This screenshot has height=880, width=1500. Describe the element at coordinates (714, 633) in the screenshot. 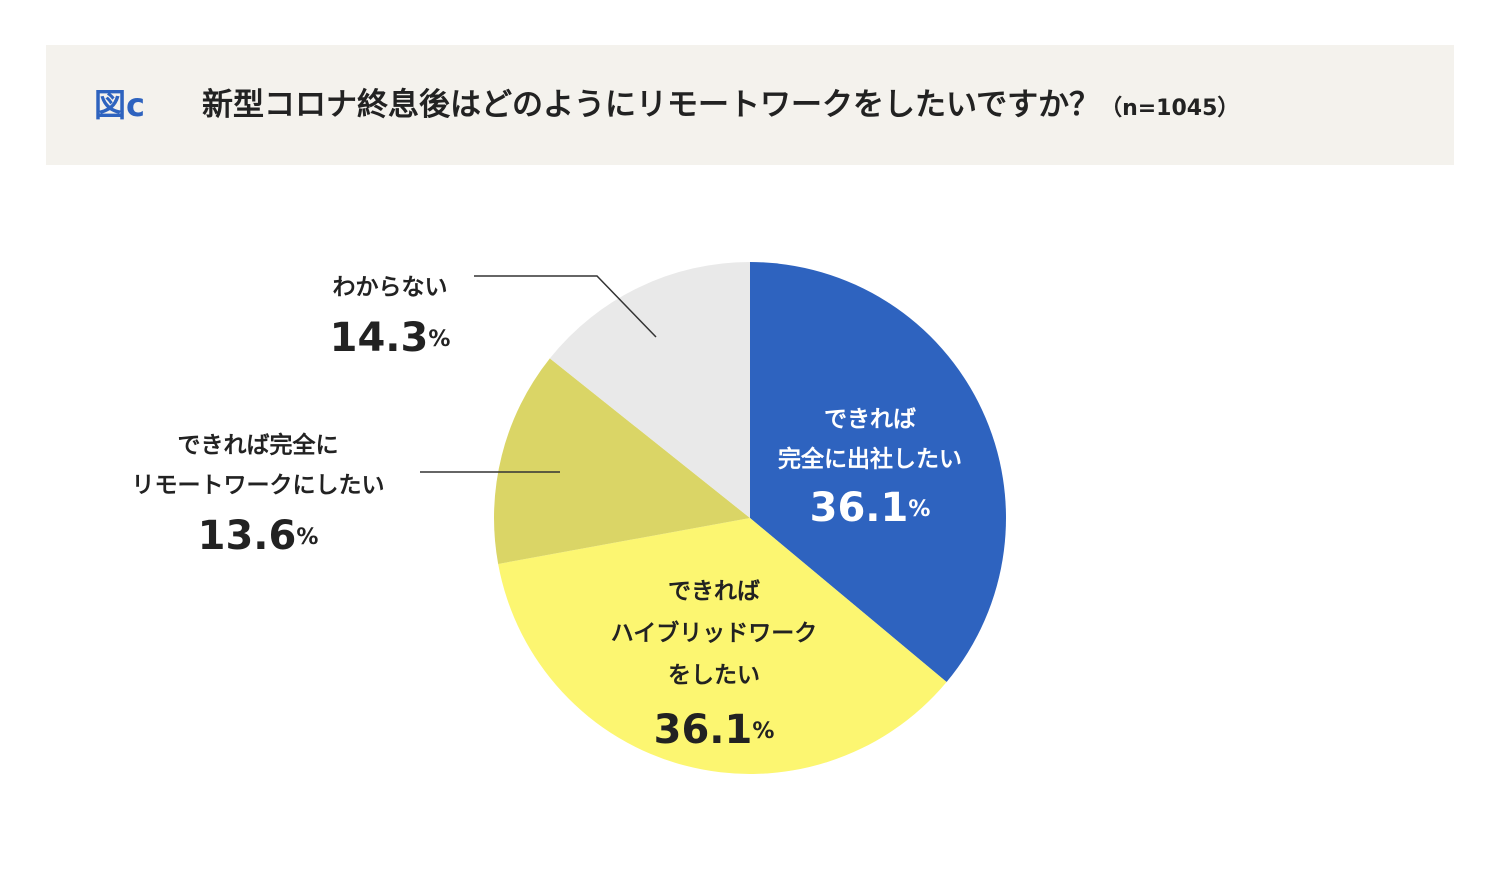

I see `slice-label-2-line-2: ハイブリッドワーク` at that location.